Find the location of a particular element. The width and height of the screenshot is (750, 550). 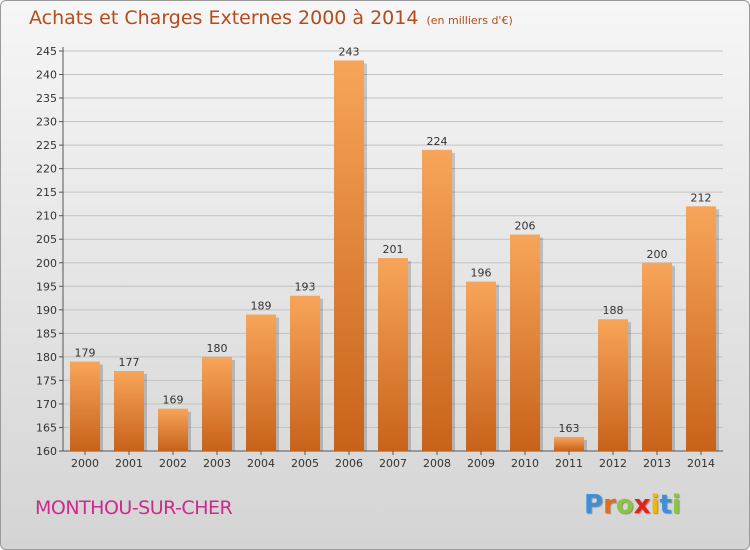

x-tick-label: 2005 is located at coordinates (305, 463).